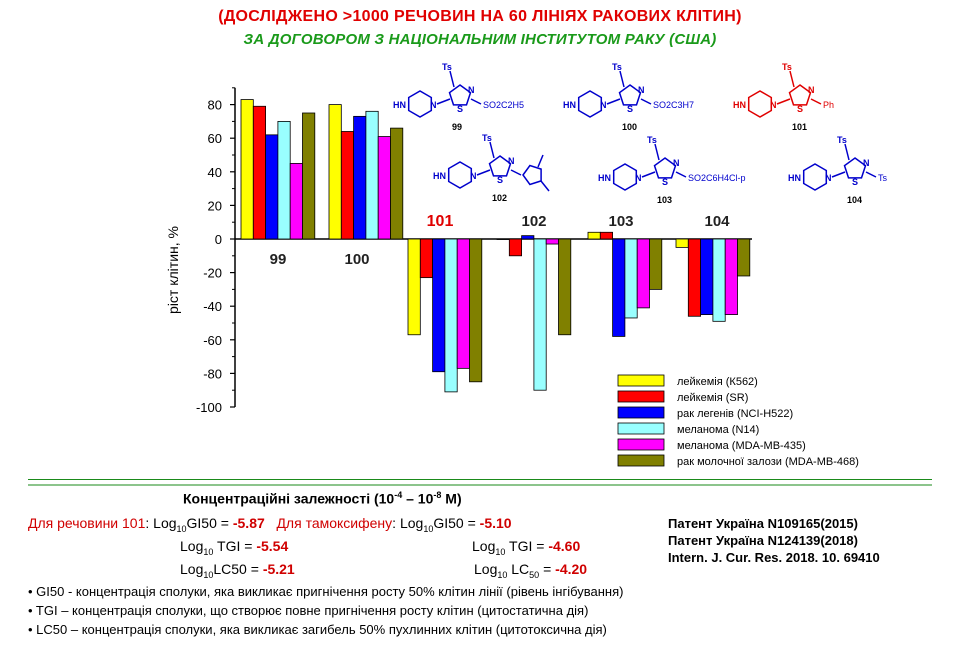 The height and width of the screenshot is (667, 960). What do you see at coordinates (533, 221) in the screenshot?
I see `category-label-102: 102` at bounding box center [533, 221].